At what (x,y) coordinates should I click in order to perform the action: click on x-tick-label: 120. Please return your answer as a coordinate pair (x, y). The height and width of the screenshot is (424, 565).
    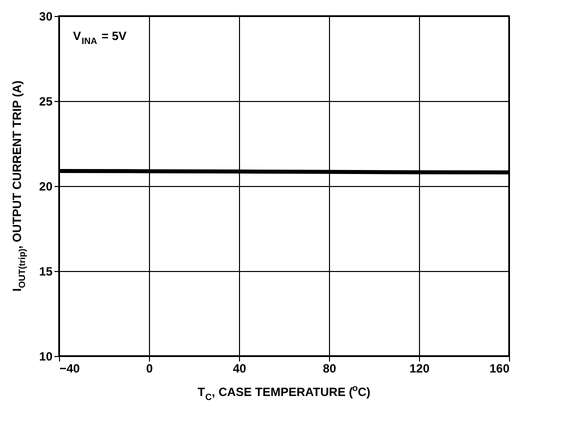
    Looking at the image, I should click on (419, 369).